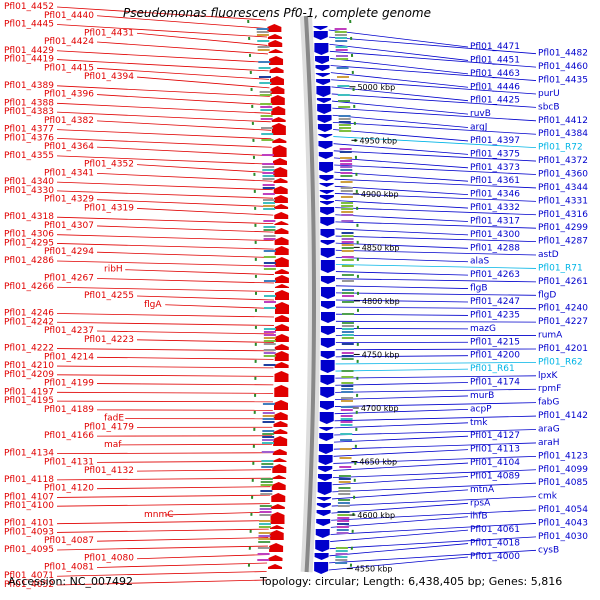 This screenshot has height=600, width=600. Describe the element at coordinates (69, 331) in the screenshot. I see `left-gene-label: Pfl01_4237` at that location.